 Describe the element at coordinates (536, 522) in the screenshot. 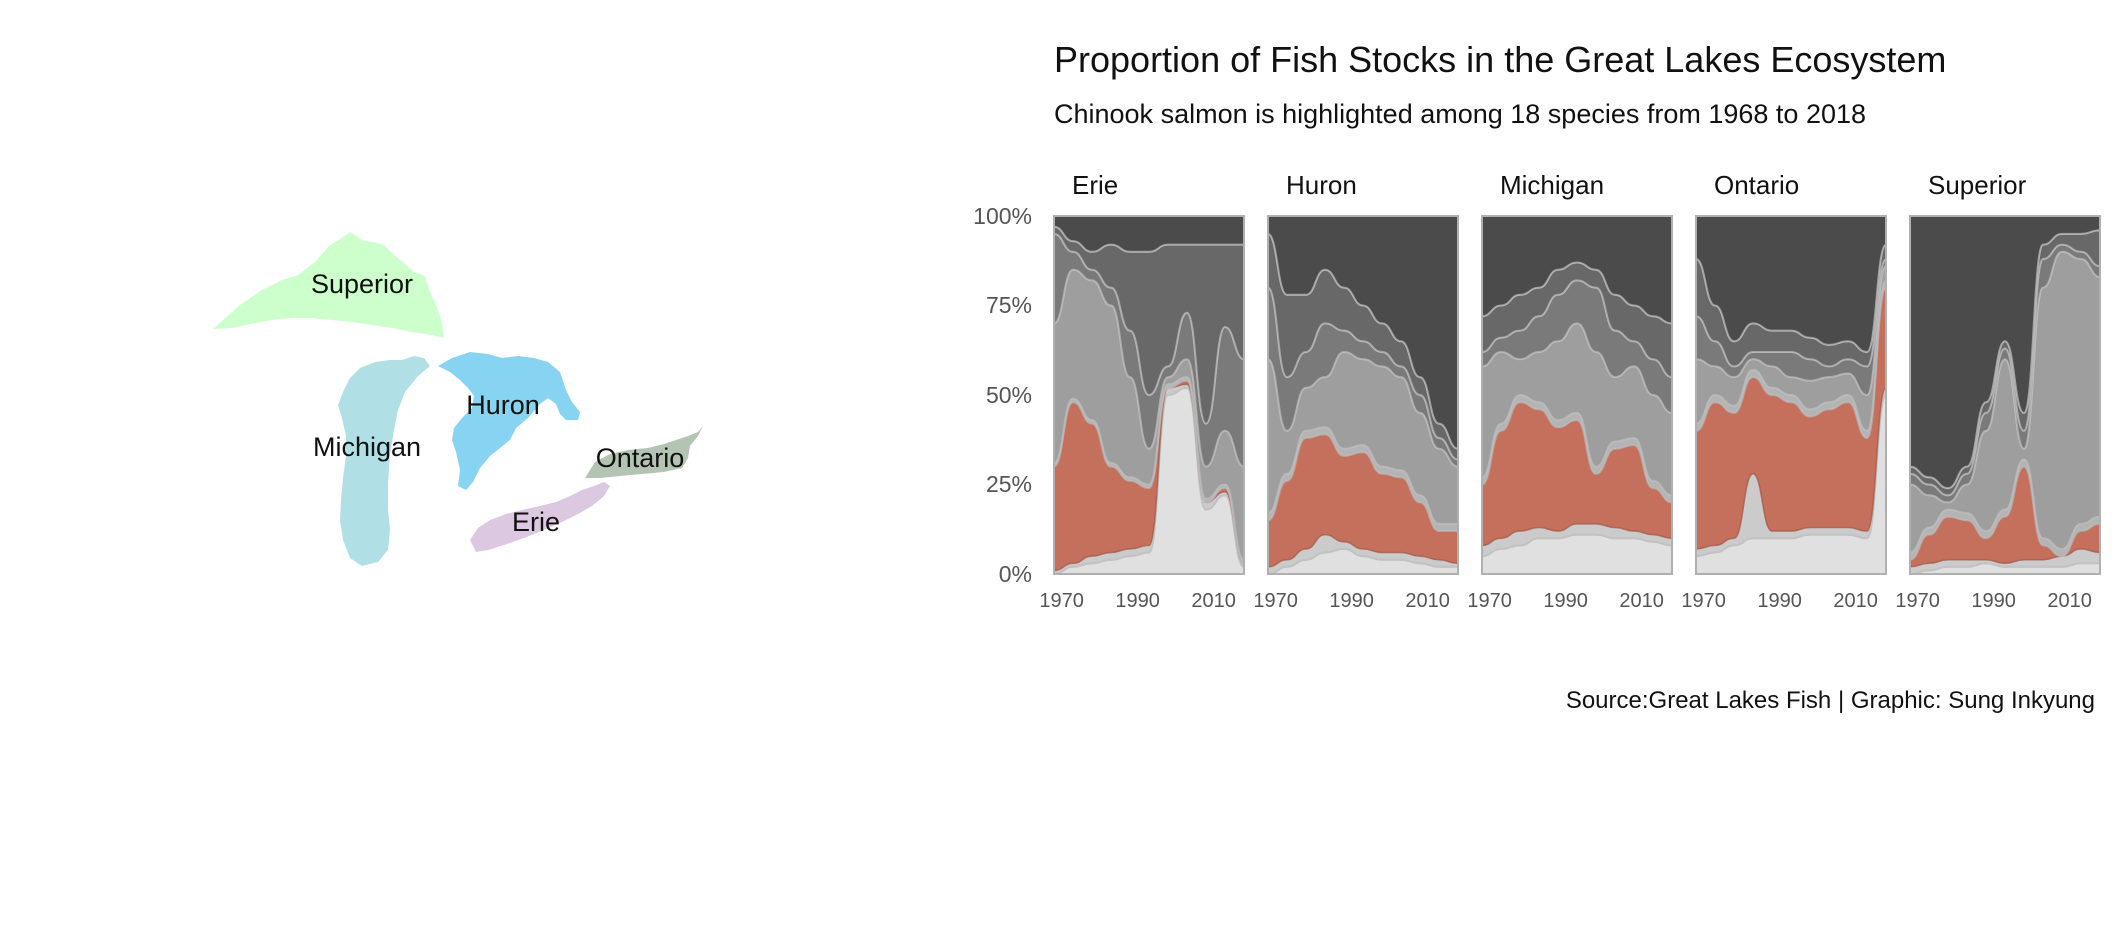

I see `lake-label-erie: Erie` at that location.